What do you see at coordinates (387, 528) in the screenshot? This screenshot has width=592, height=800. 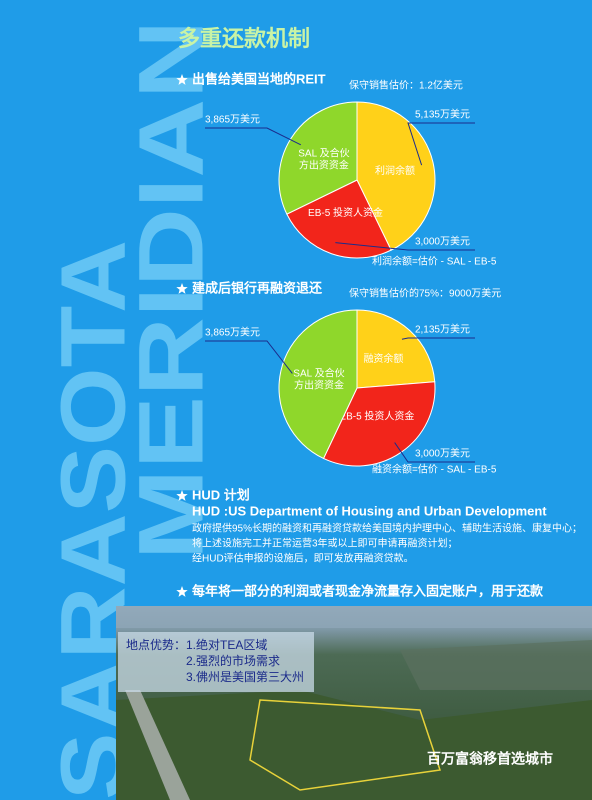 I see `section-line: 政府提供95%长期的融资和再融资贷款给美国境内护理中心、辅助生活设施、康复中心；` at bounding box center [387, 528].